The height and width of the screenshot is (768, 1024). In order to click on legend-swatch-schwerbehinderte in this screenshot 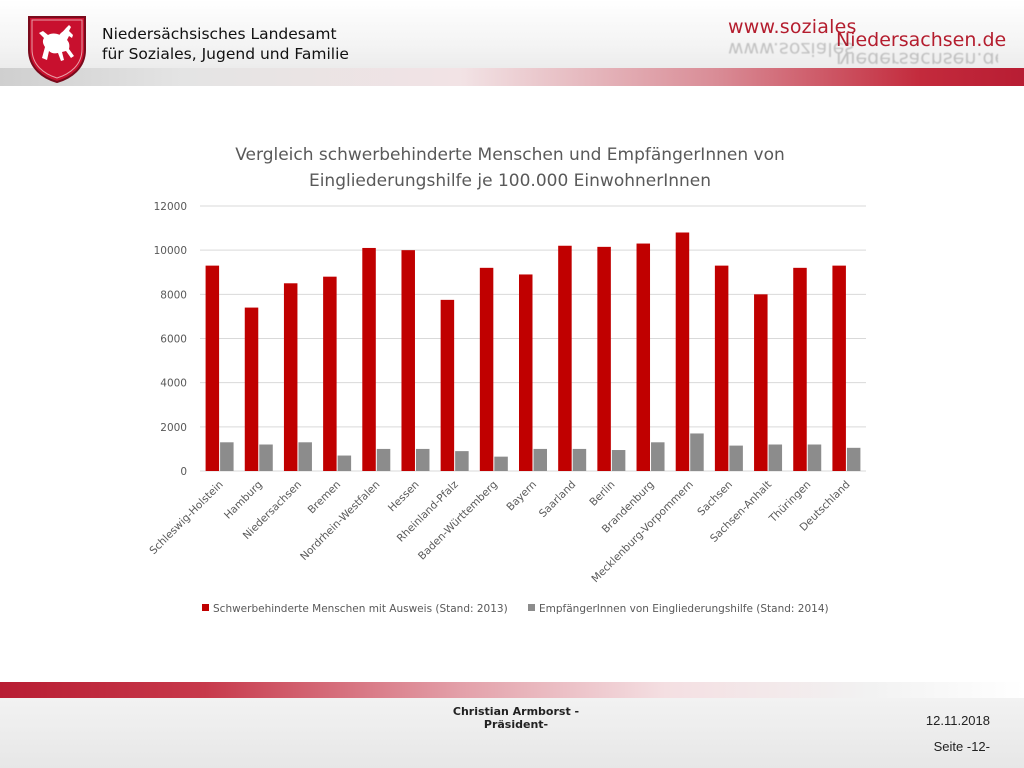, I will do `click(205, 607)`.